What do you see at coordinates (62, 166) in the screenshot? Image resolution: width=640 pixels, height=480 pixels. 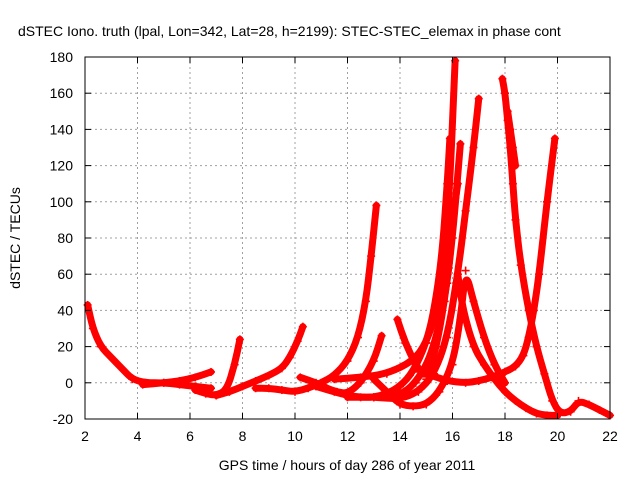 I see `y-tick-label: 120` at bounding box center [62, 166].